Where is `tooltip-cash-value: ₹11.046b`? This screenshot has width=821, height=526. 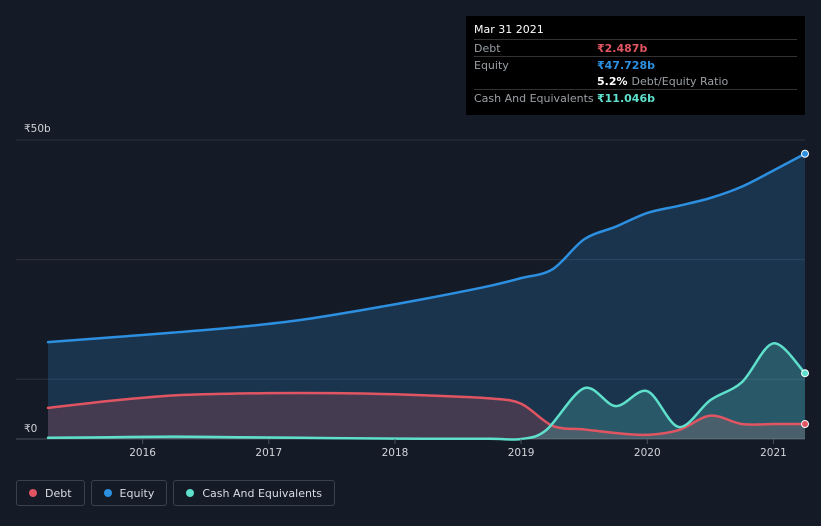 tooltip-cash-value: ₹11.046b is located at coordinates (626, 98).